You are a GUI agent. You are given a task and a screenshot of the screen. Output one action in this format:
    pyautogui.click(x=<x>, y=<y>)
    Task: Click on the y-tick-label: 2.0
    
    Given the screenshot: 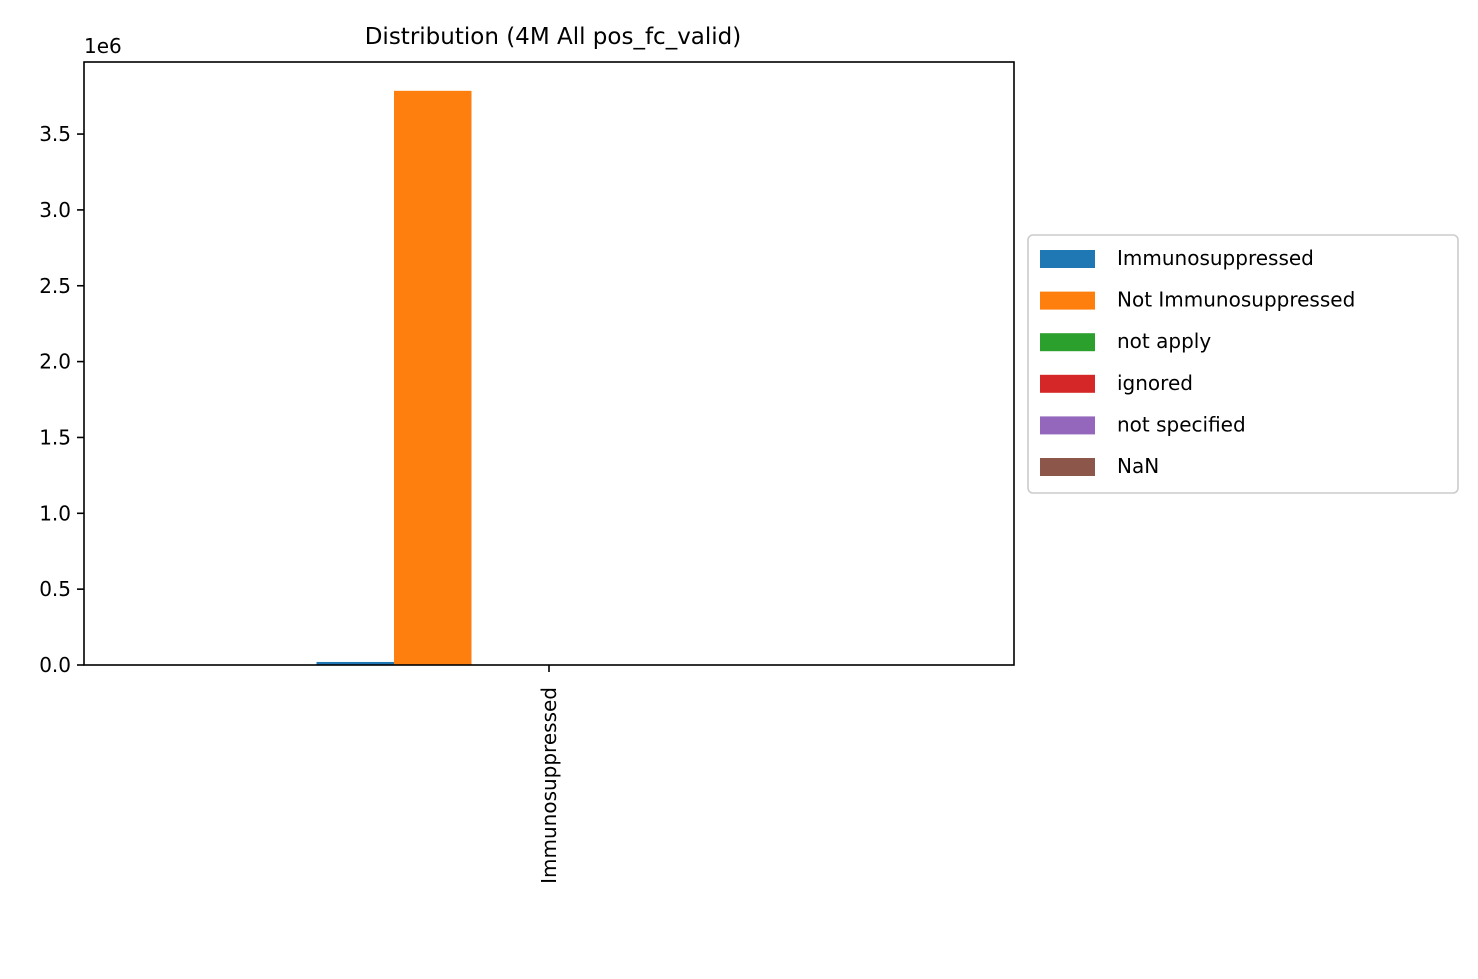 What is the action you would take?
    pyautogui.click(x=55, y=362)
    